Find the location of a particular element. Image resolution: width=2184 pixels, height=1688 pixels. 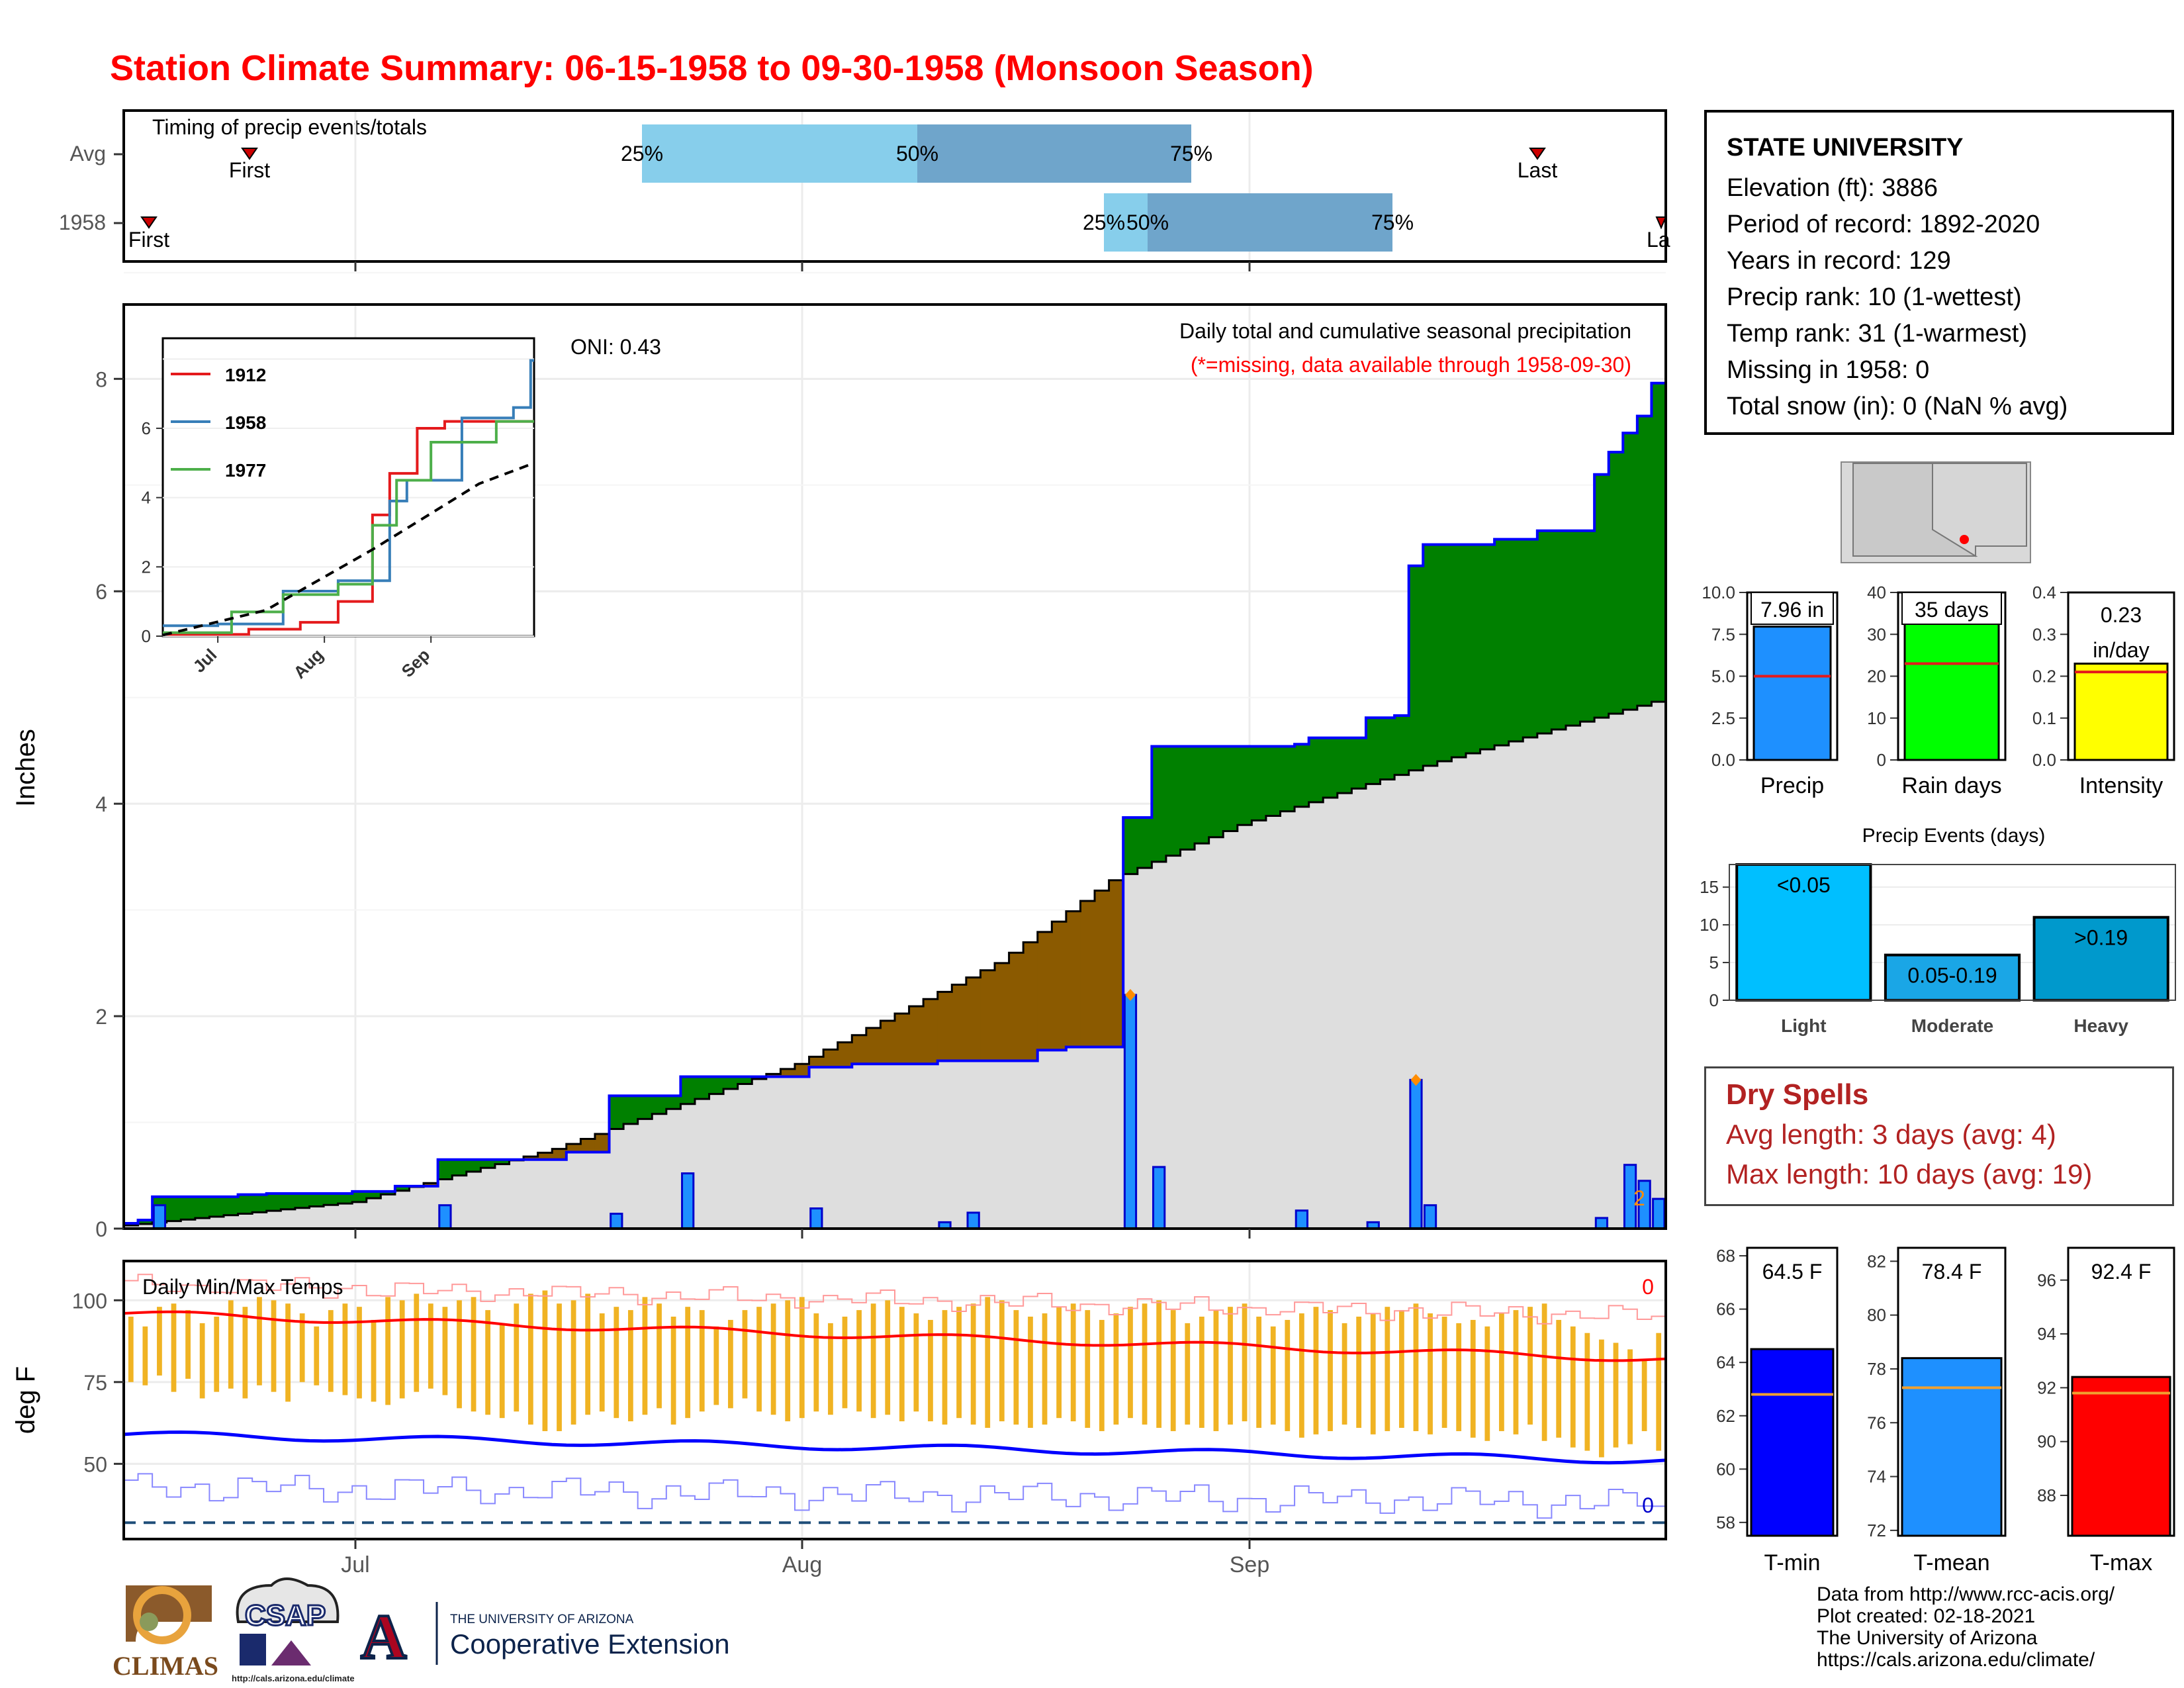

mini-bar-ytick: 10 is located at coordinates (1877, 718).